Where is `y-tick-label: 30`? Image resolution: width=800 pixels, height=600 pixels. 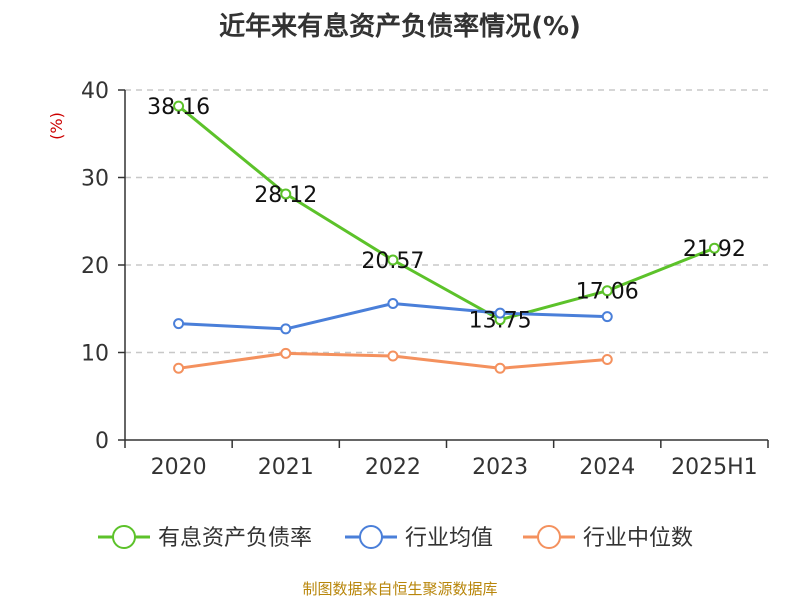 y-tick-label: 30 is located at coordinates (95, 179).